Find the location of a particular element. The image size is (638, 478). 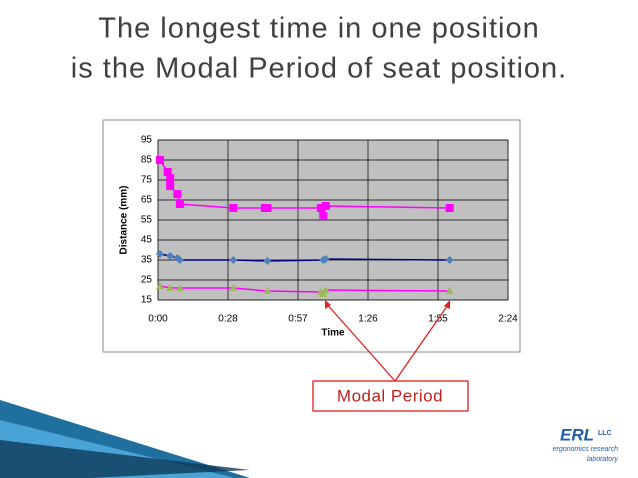

y-tick-label: 35 is located at coordinates (147, 260).